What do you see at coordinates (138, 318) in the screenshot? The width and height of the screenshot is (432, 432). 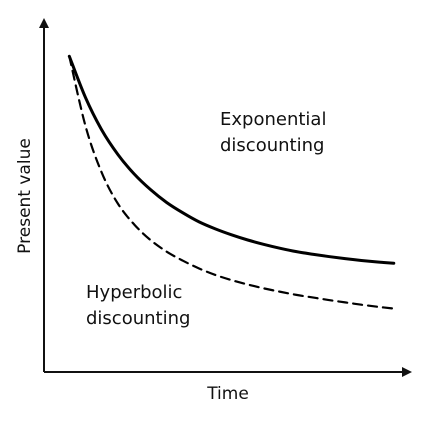 I see `hyperbolic-label-line-2: discounting` at bounding box center [138, 318].